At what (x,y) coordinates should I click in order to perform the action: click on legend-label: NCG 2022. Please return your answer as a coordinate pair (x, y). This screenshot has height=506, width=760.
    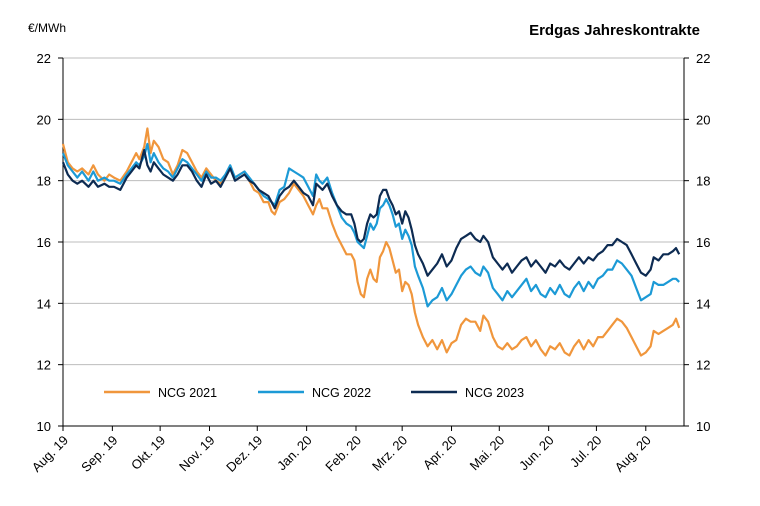
    Looking at the image, I should click on (341, 393).